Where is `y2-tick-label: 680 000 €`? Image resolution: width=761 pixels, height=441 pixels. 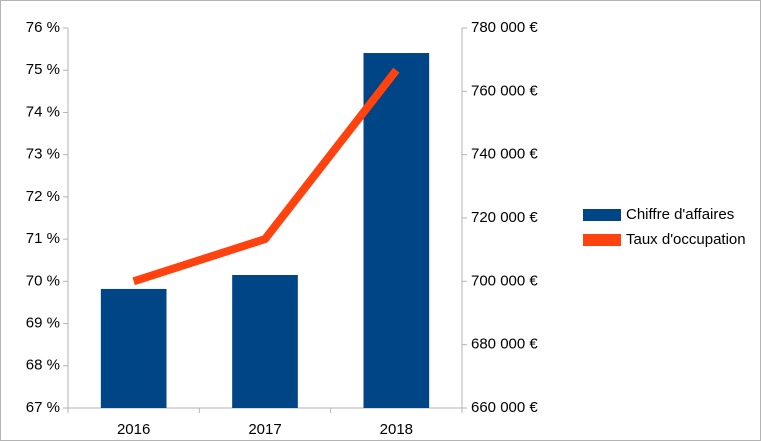
y2-tick-label: 680 000 € is located at coordinates (504, 344).